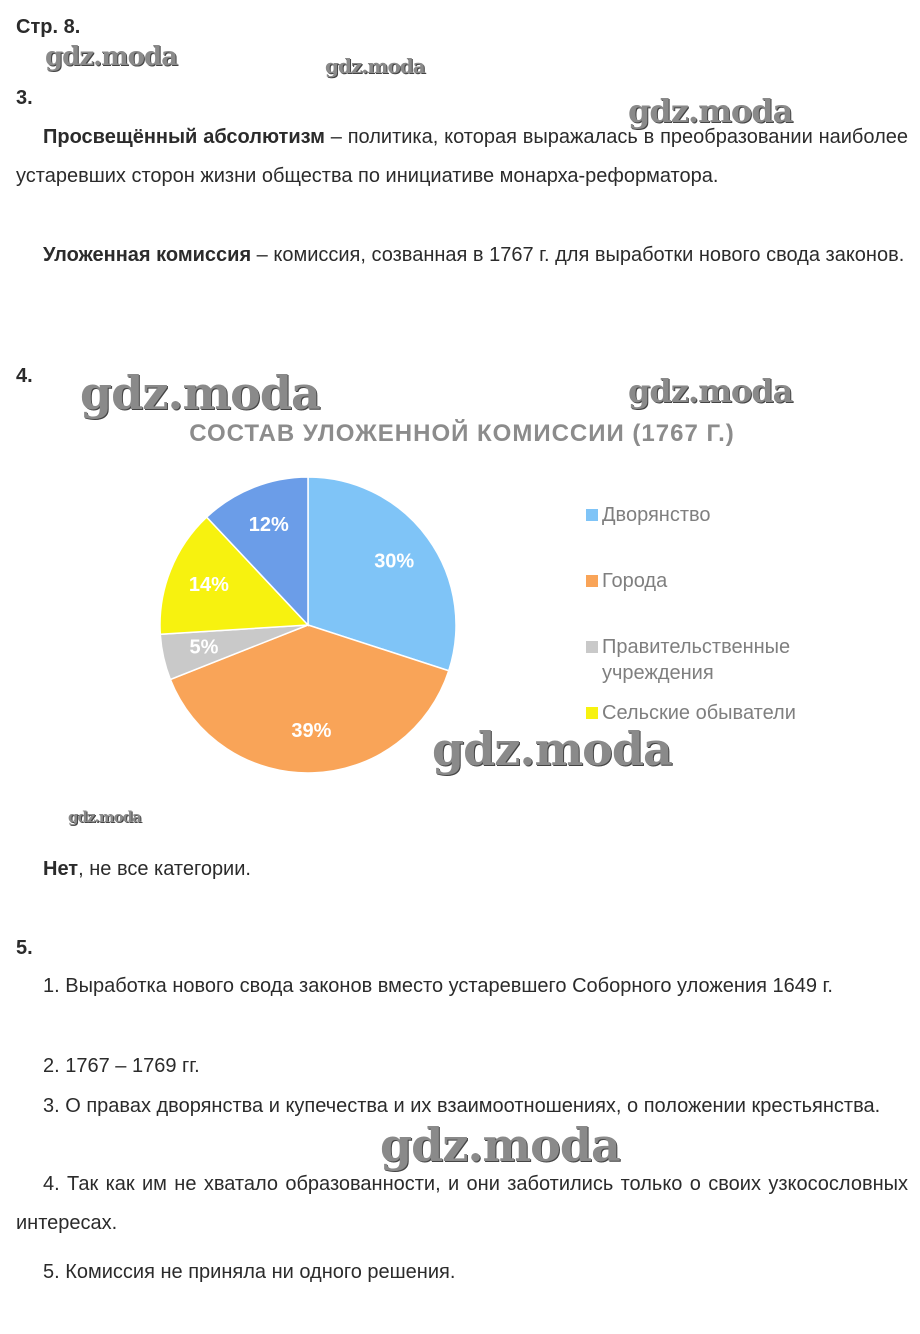 The image size is (920, 1334). Describe the element at coordinates (147, 255) in the screenshot. I see `term: Уложенная комиссия` at that location.